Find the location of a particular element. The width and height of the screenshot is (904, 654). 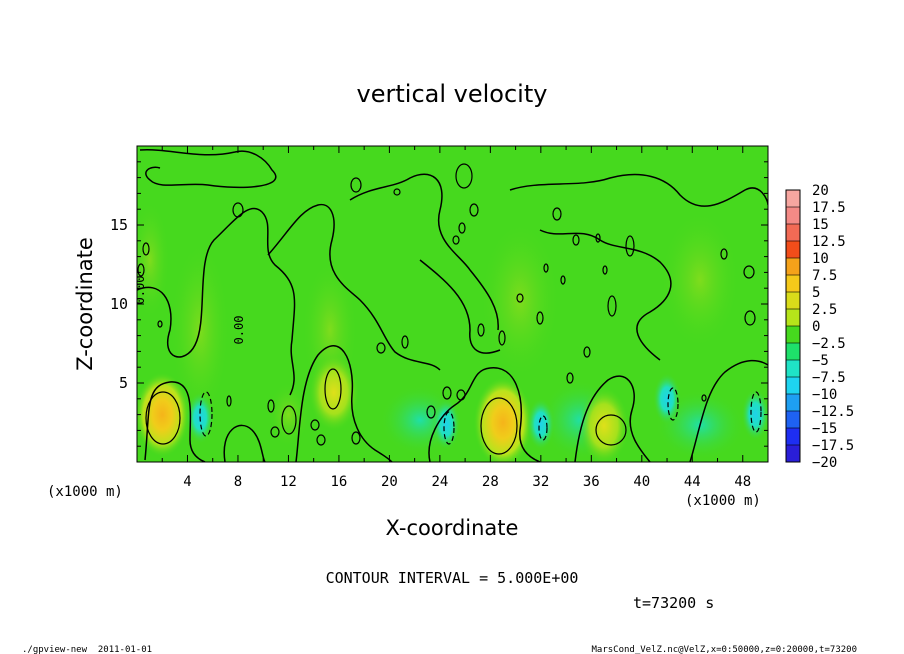

y-tick-label: 15 is located at coordinates (119, 225).